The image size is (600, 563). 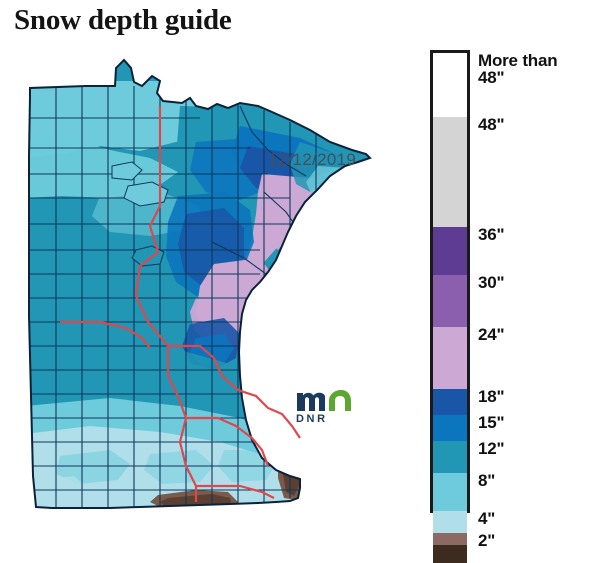 What do you see at coordinates (518, 69) in the screenshot?
I see `legend-label-0: More than 48"` at bounding box center [518, 69].